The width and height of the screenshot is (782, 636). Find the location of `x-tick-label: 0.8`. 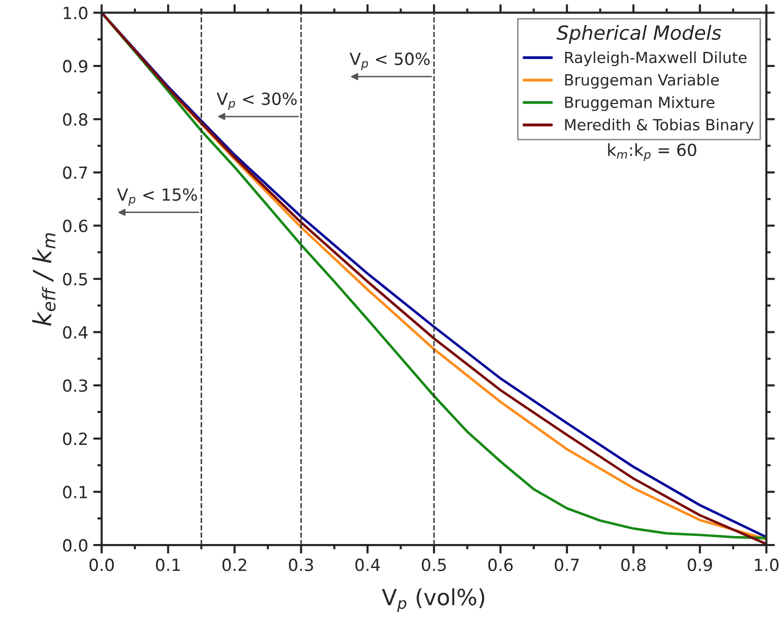

x-tick-label: 0.8 is located at coordinates (633, 565).